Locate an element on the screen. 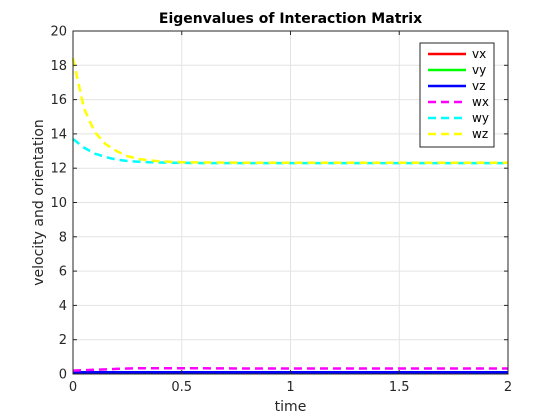 This screenshot has width=560, height=420. x-axis-label: time is located at coordinates (291, 407).